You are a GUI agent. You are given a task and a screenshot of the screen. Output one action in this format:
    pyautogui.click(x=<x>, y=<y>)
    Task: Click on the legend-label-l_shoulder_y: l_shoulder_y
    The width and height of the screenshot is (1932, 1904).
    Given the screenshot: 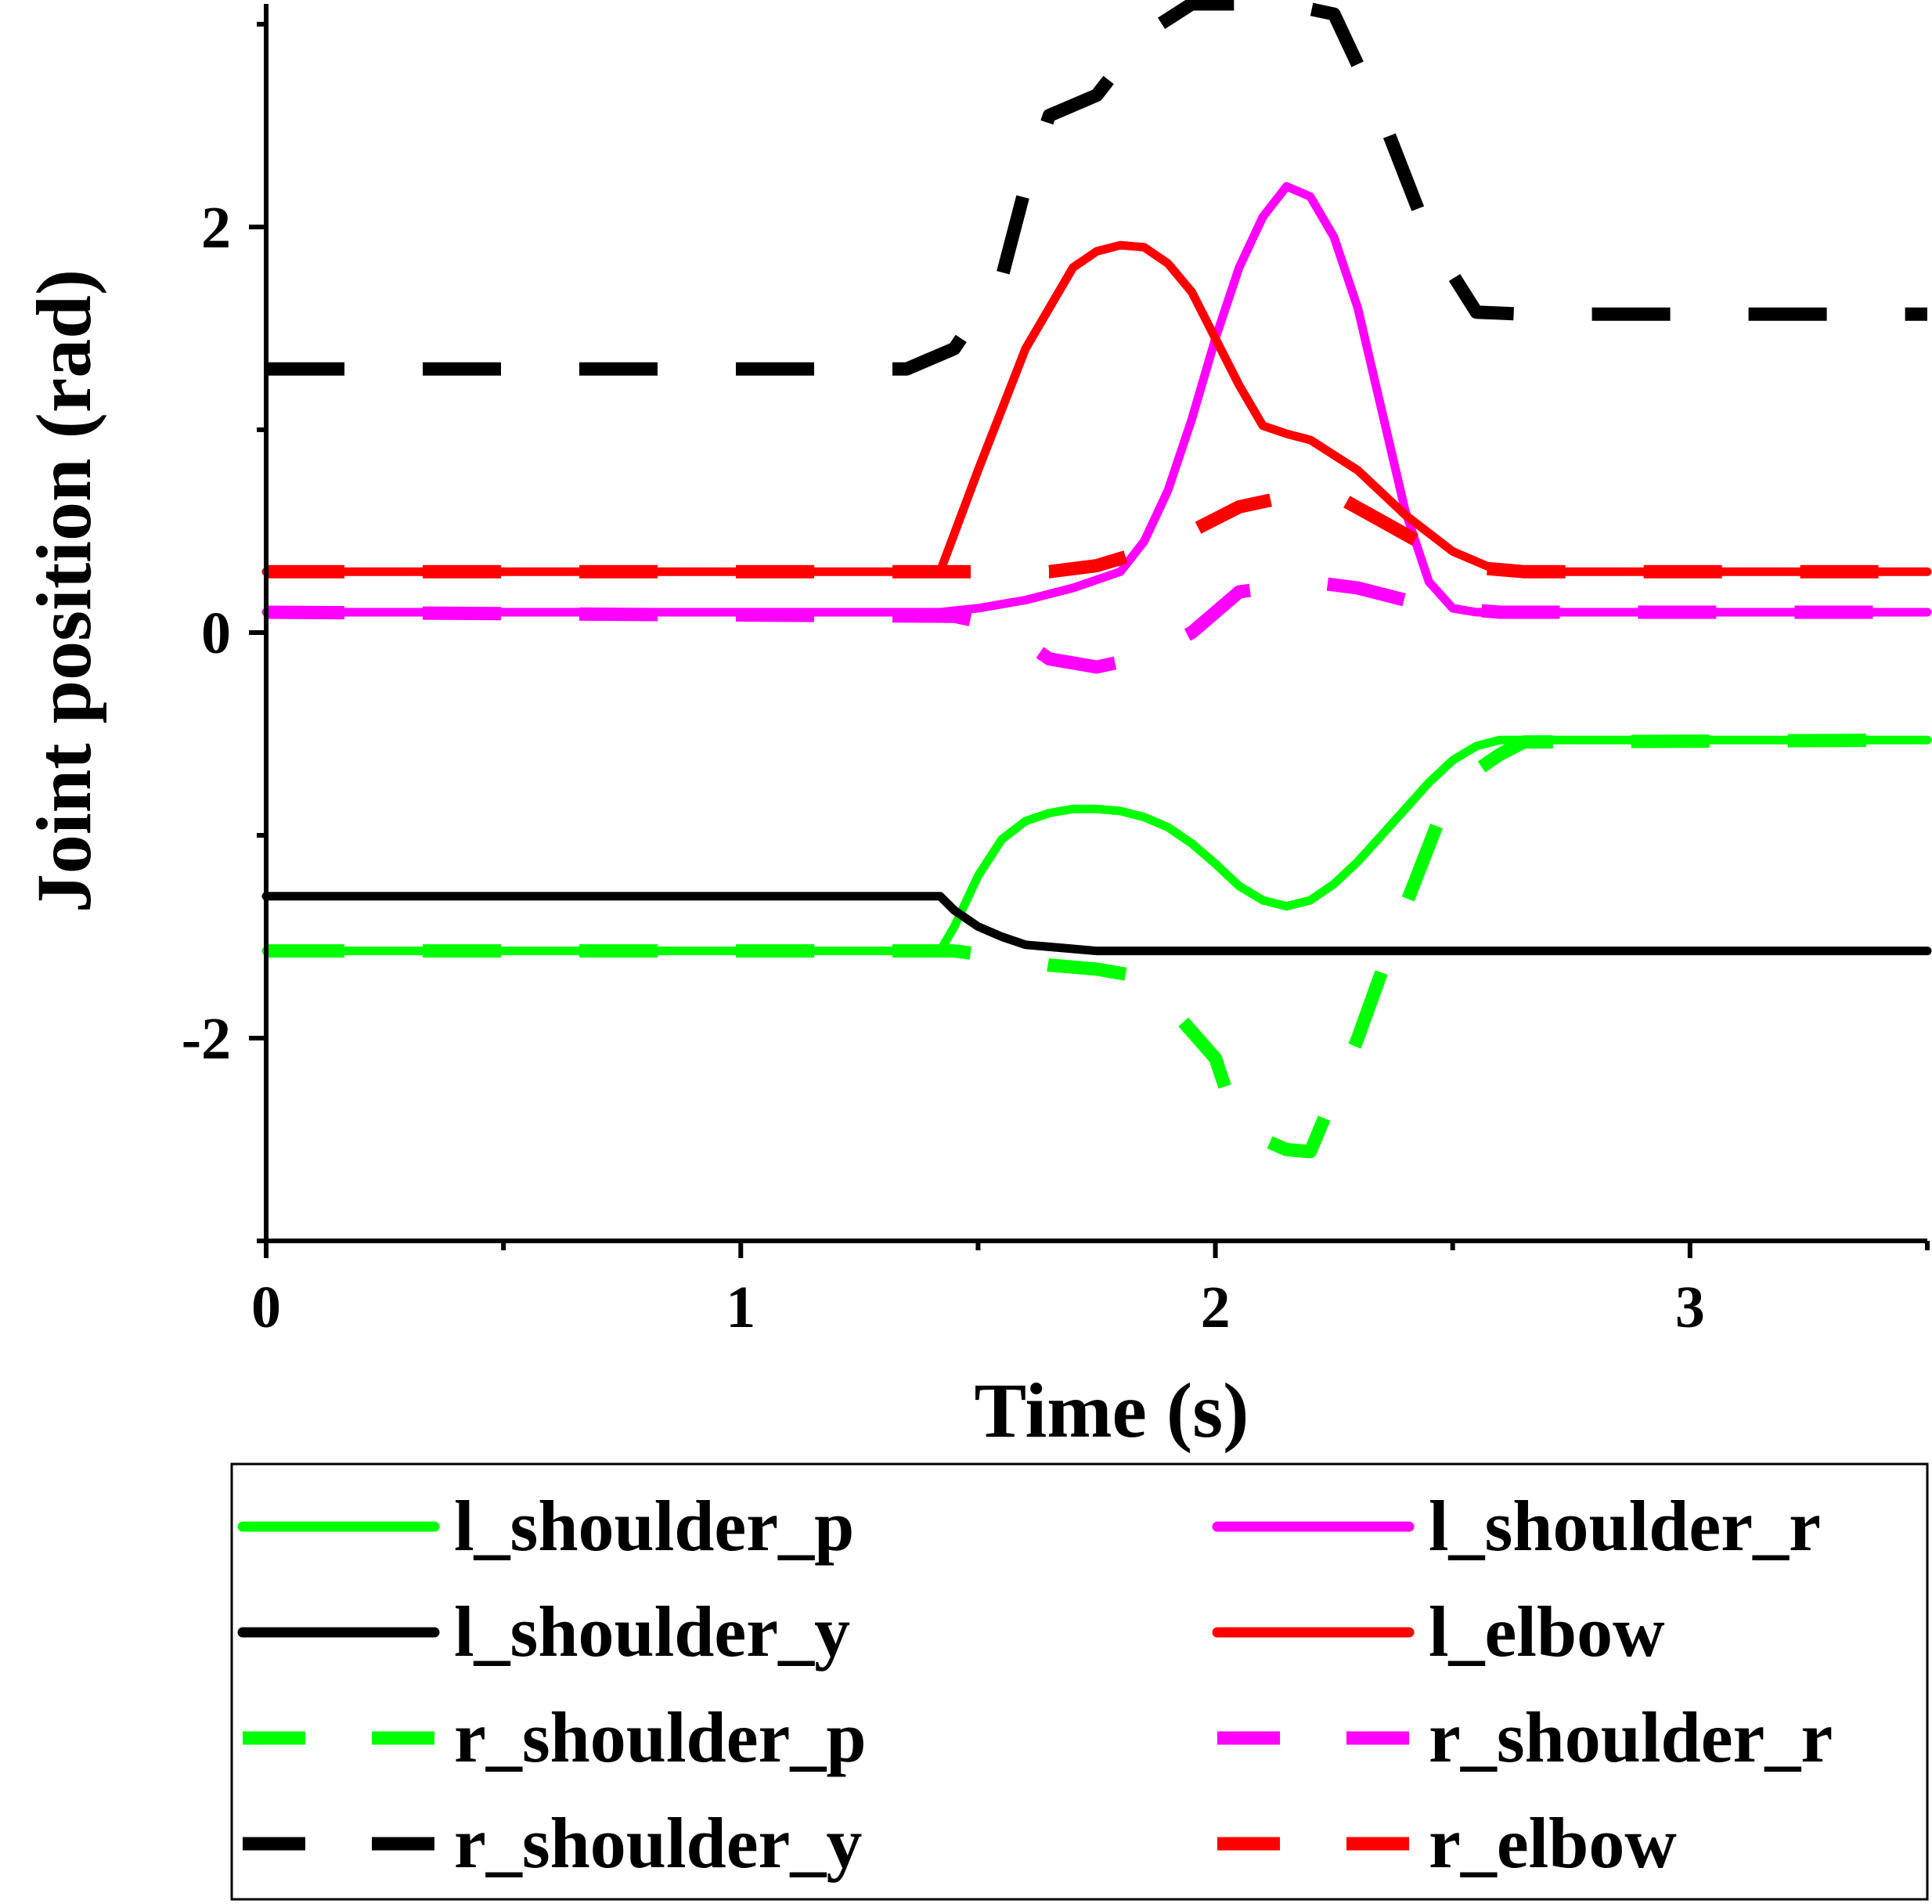 What is the action you would take?
    pyautogui.click(x=652, y=1631)
    